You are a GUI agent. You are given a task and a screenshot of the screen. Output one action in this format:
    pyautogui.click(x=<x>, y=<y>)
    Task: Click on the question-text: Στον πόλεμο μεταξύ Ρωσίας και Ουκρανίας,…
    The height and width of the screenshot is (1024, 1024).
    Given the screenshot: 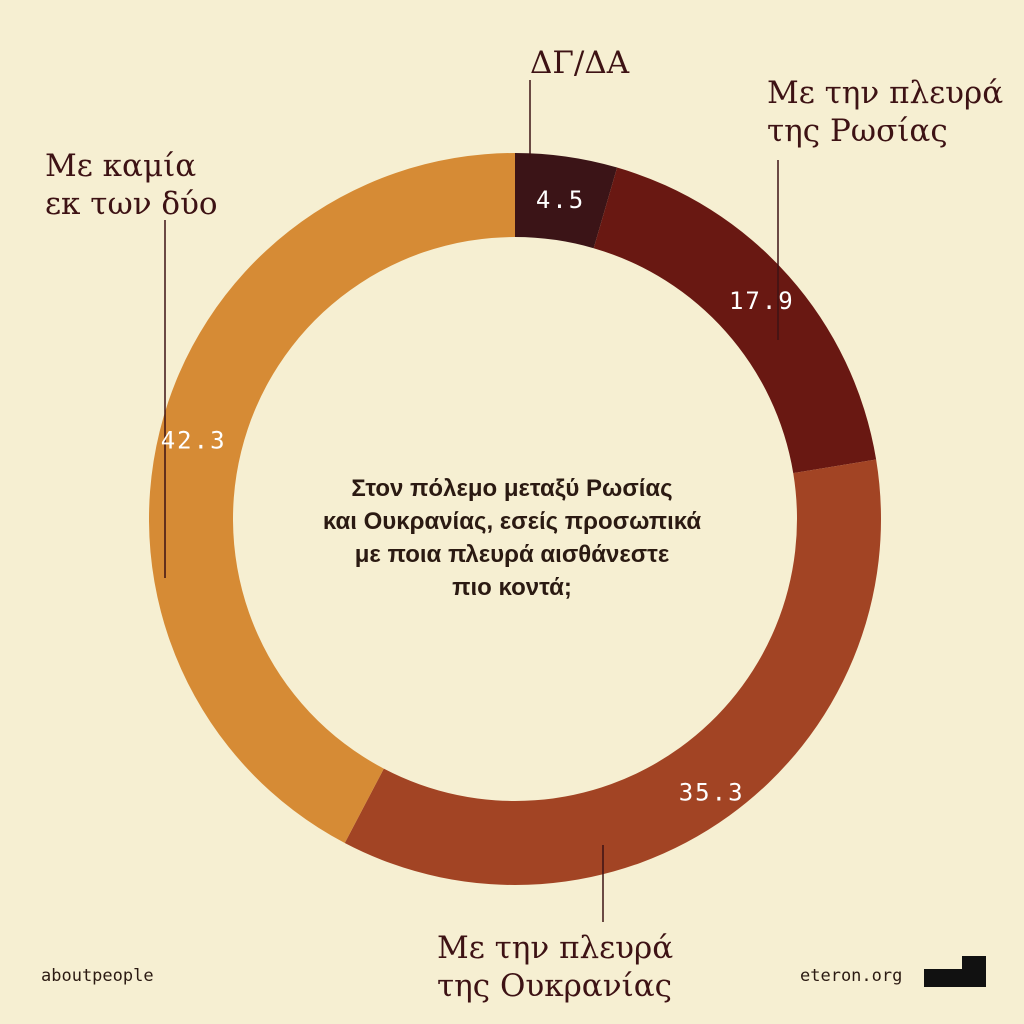 What is the action you would take?
    pyautogui.click(x=512, y=538)
    